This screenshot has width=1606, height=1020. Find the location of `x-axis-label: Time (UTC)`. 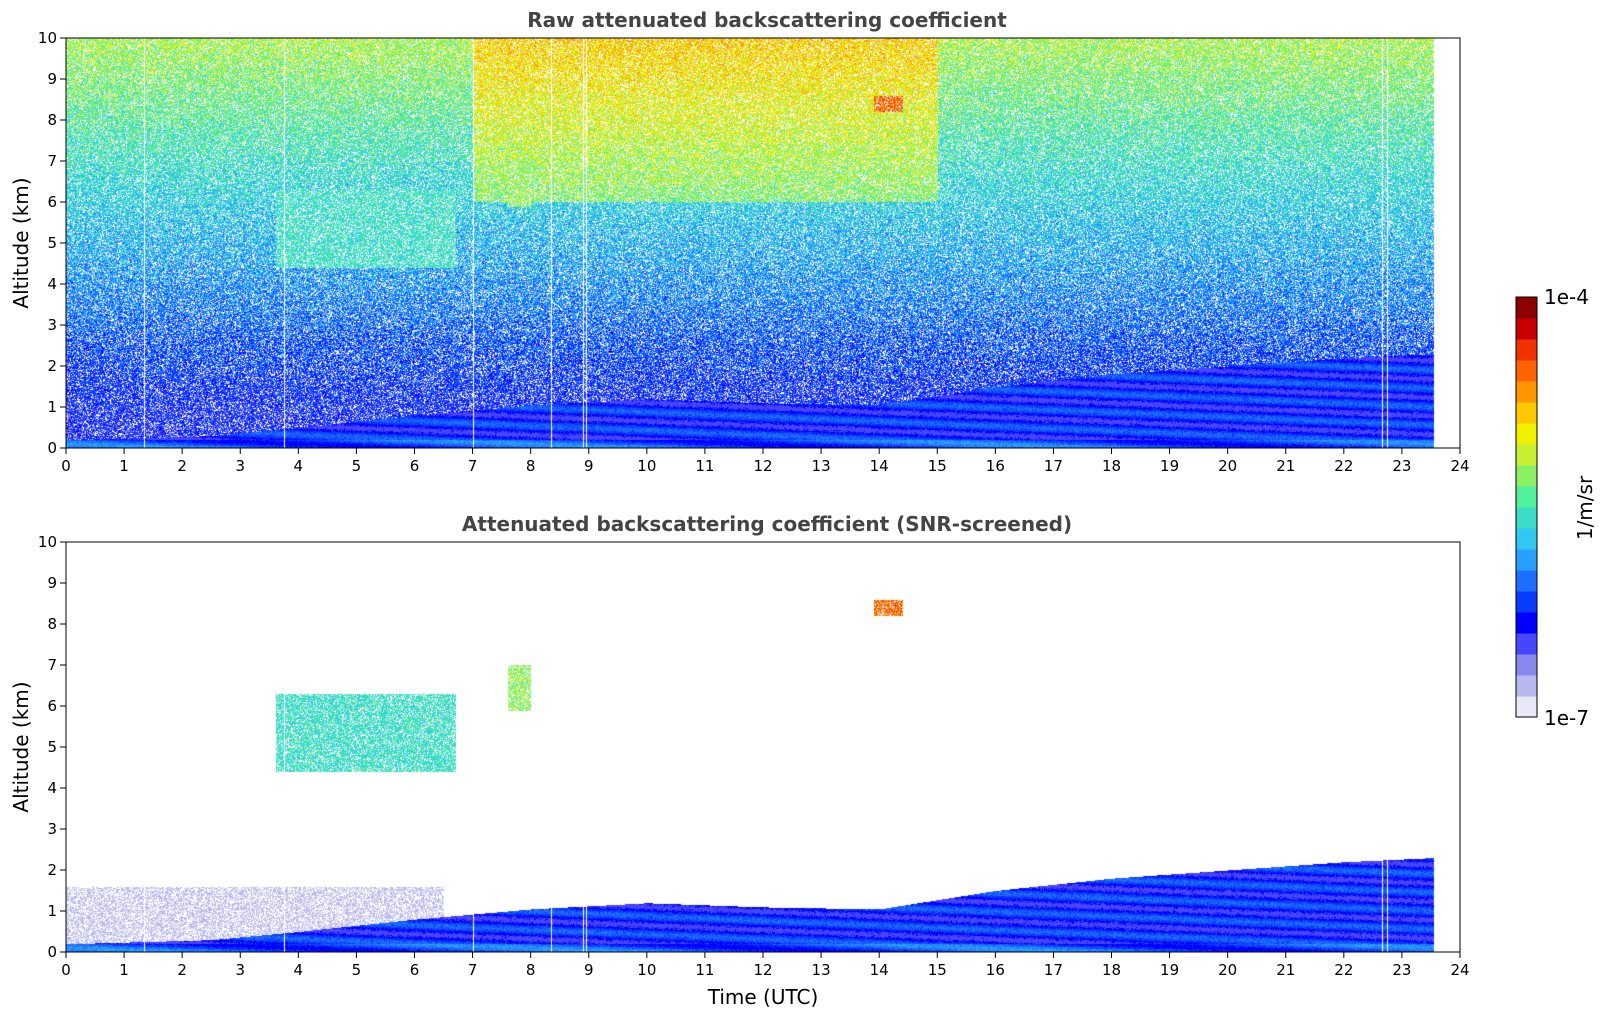

x-axis-label: Time (UTC) is located at coordinates (763, 997).